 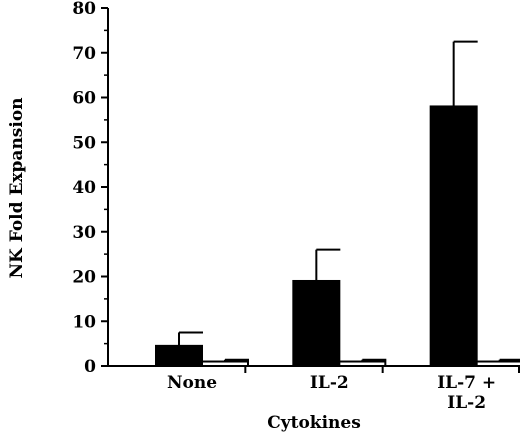 I want to click on y-tick-label: 10, so click(x=84, y=322).